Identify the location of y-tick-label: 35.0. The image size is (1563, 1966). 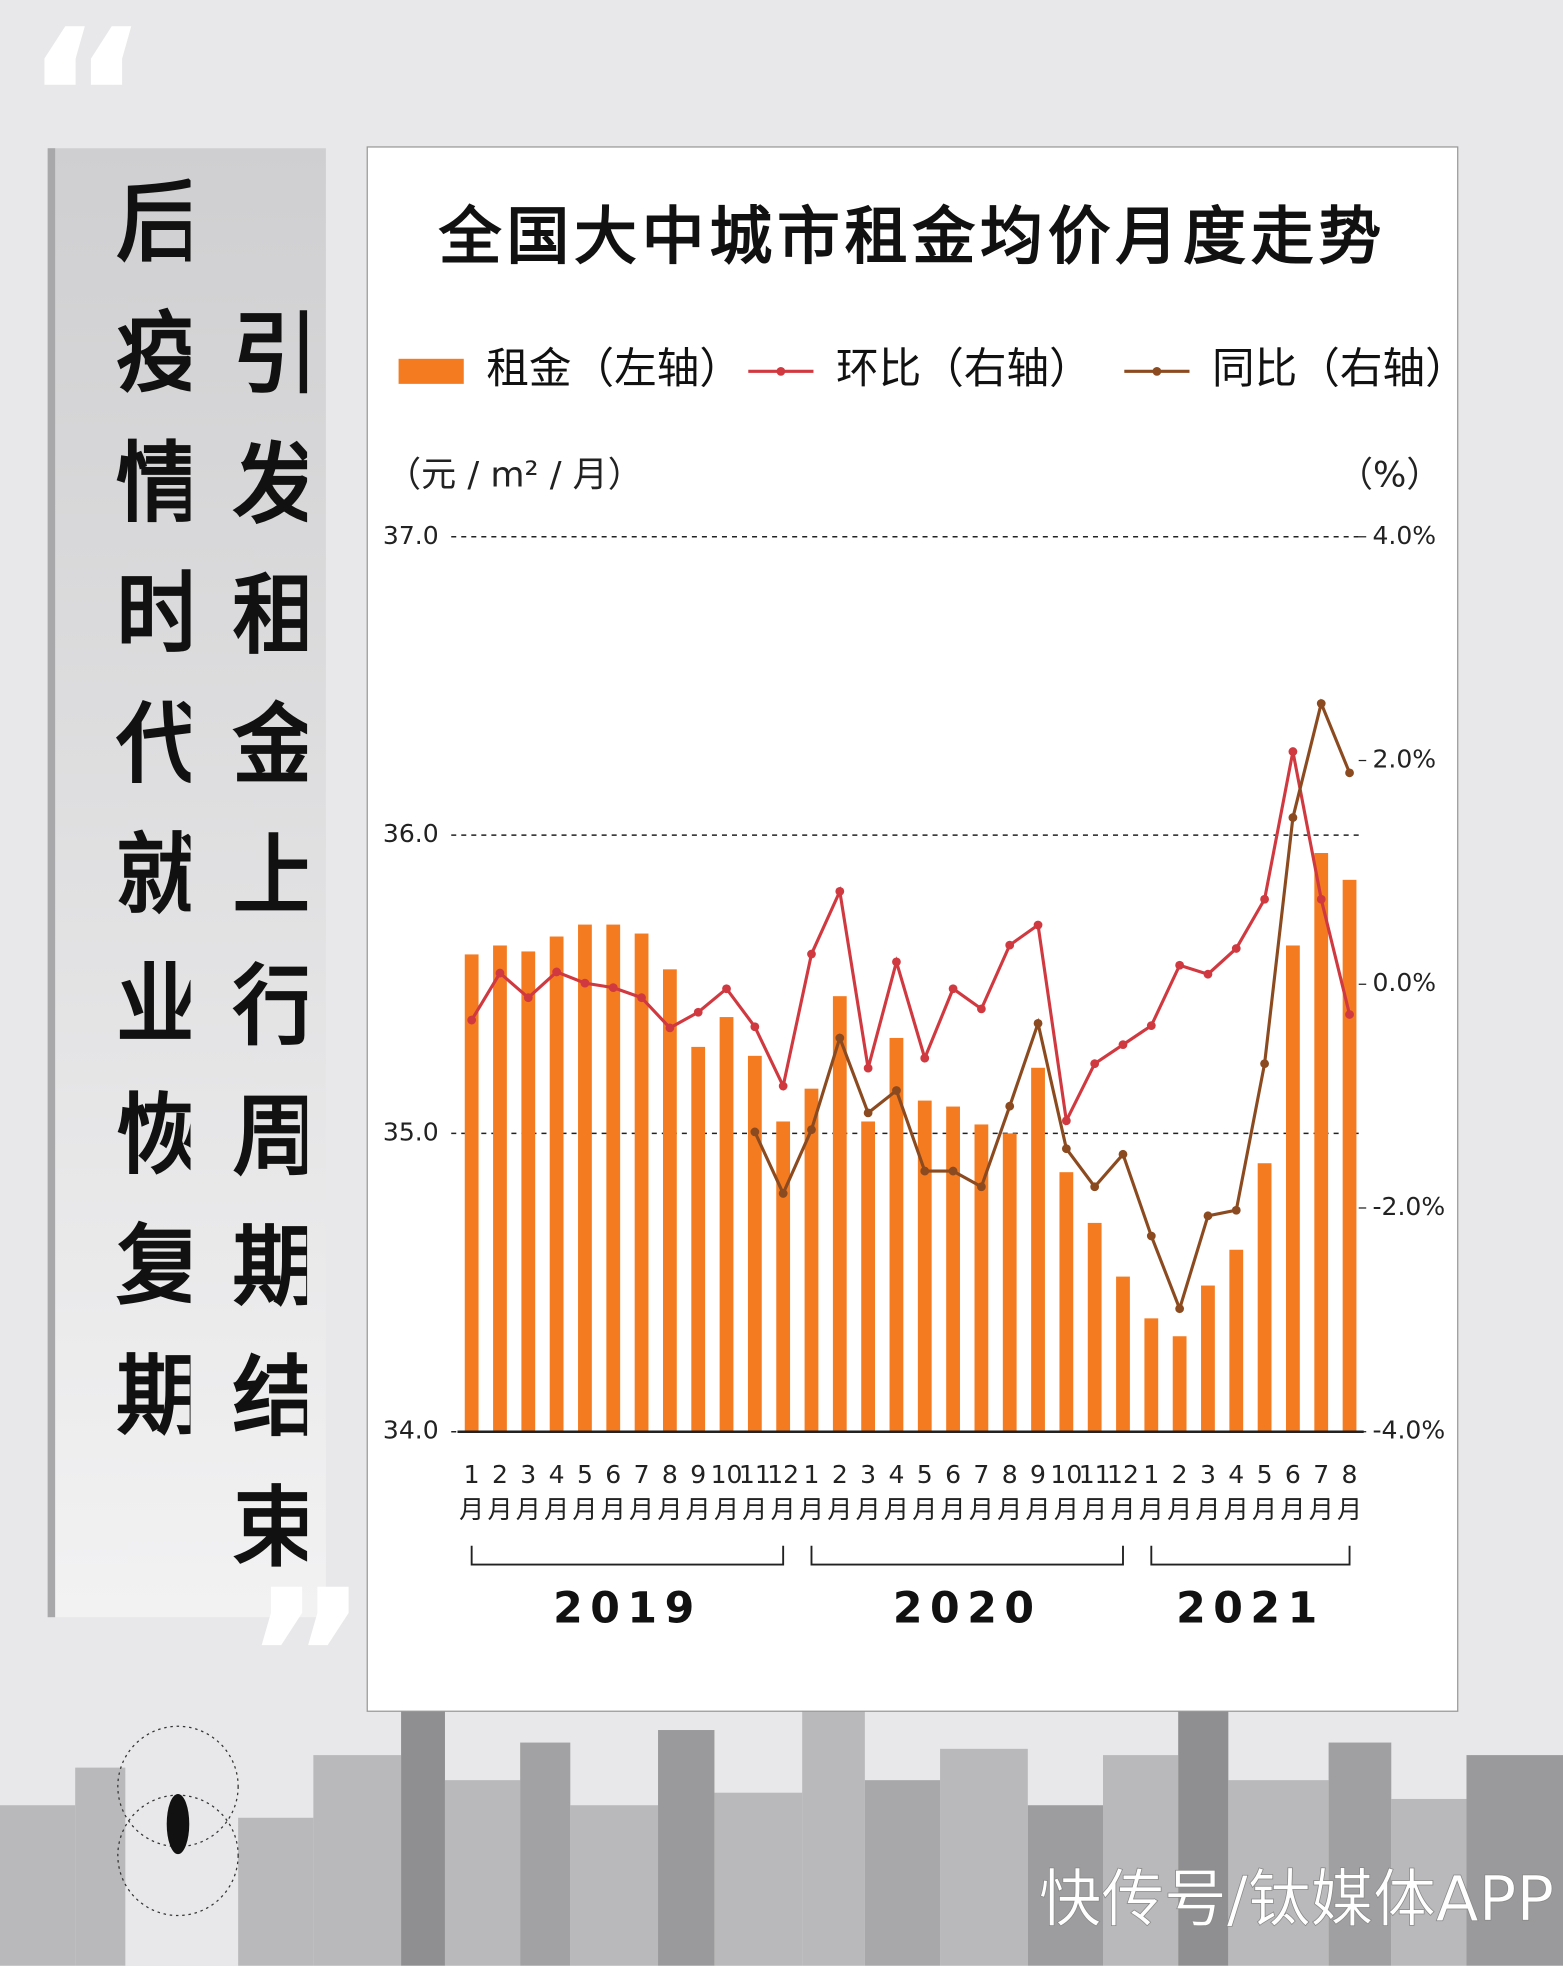
(411, 1131).